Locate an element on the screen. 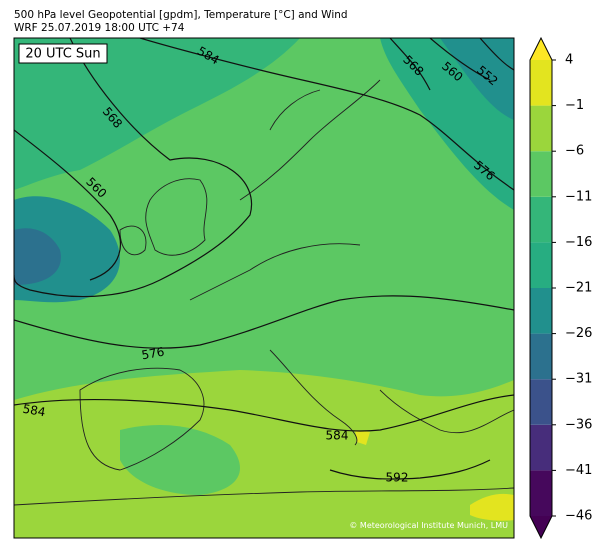  colorbar-tick-label: −31 is located at coordinates (578, 379).